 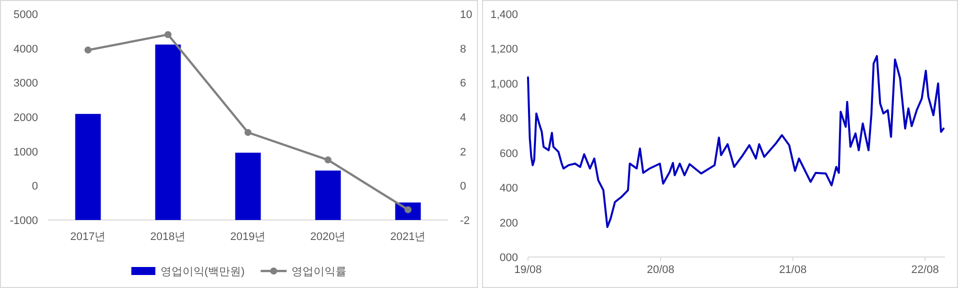 I want to click on y-tick-label: 0, so click(x=35, y=186).